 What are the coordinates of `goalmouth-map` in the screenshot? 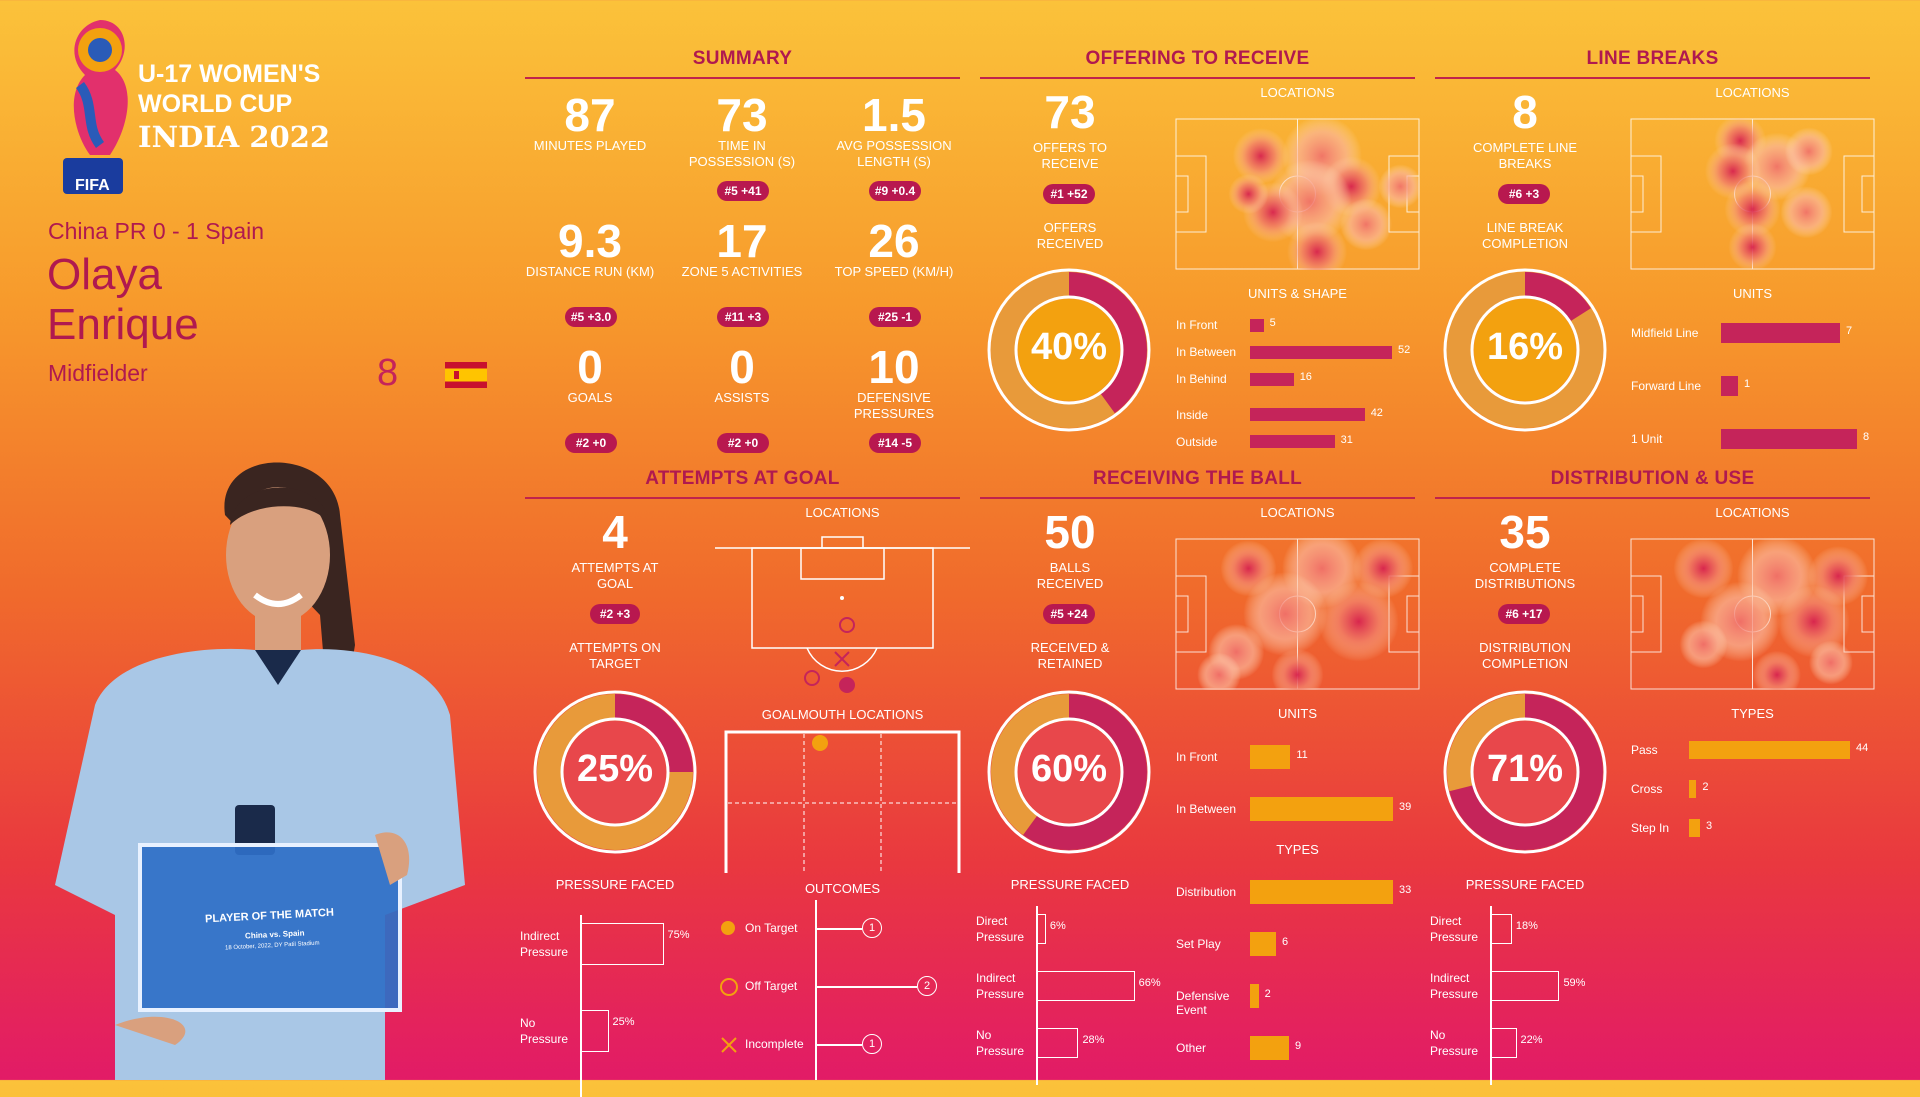 It's located at (843, 800).